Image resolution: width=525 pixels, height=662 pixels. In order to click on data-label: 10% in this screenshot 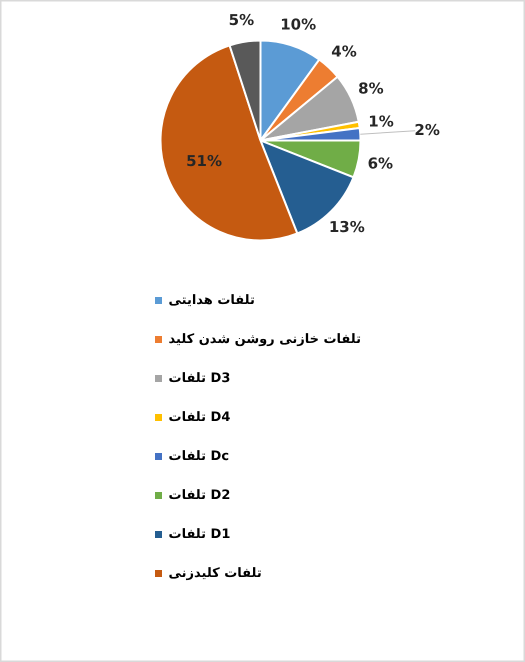, I will do `click(298, 24)`.